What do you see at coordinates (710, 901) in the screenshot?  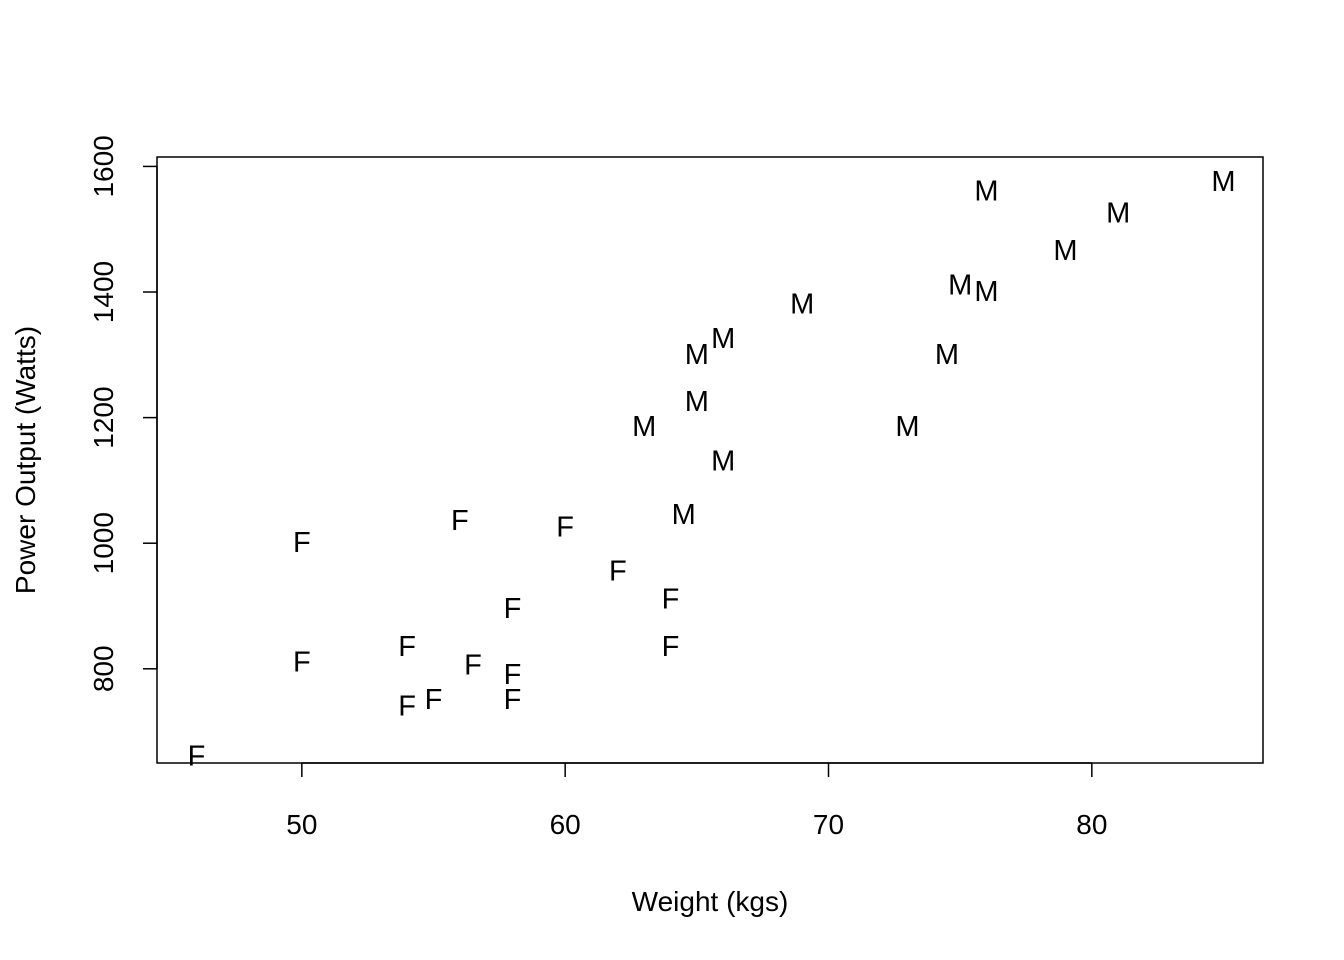 I see `x-axis-label: Weight (kgs)` at bounding box center [710, 901].